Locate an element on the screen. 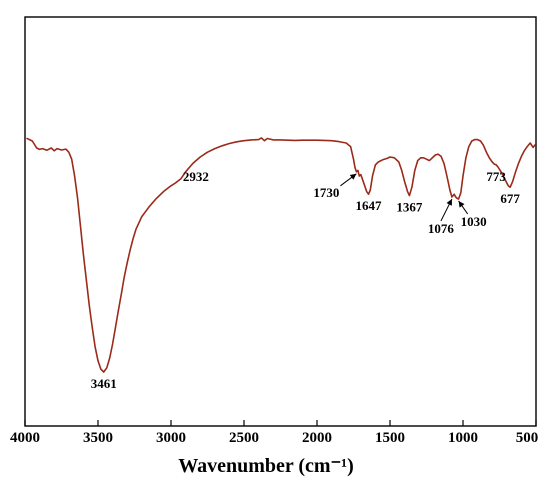  peak-label-1647: 1647 is located at coordinates (369, 205).